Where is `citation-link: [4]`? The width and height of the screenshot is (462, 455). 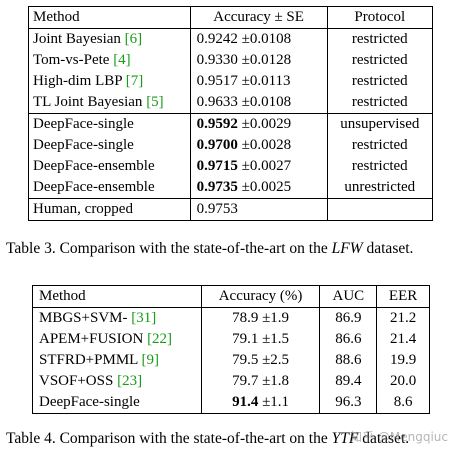
citation-link: [4] is located at coordinates (122, 60).